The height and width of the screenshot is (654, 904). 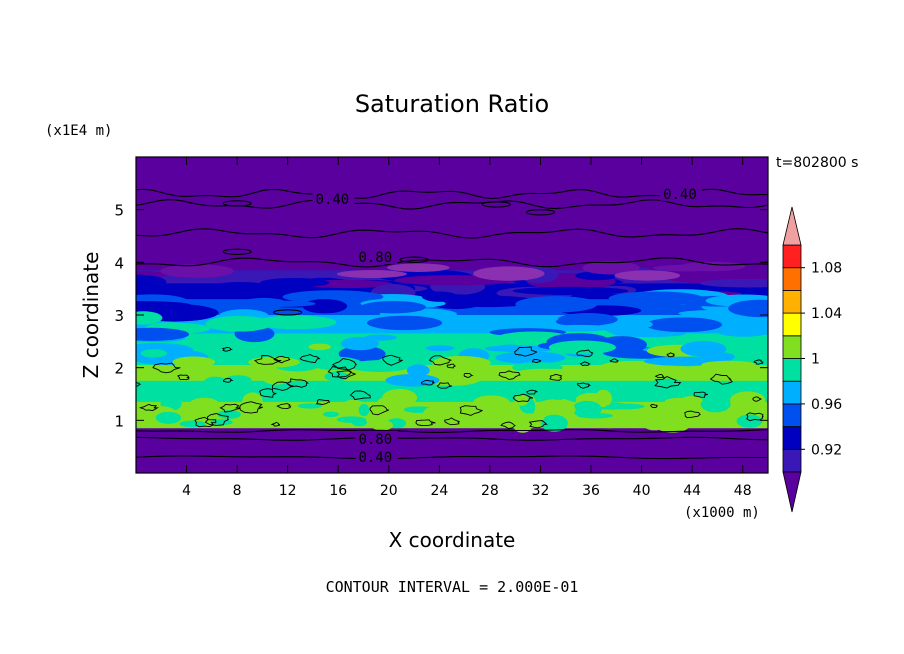 What do you see at coordinates (826, 269) in the screenshot?
I see `colorbar-tick-label: 1.08` at bounding box center [826, 269].